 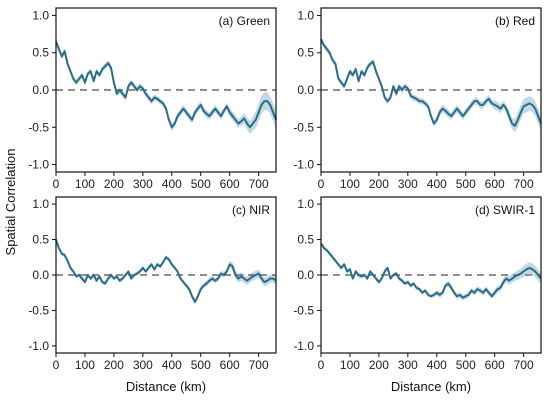 I want to click on x-axis-label-right: Distance (km), so click(x=431, y=386).